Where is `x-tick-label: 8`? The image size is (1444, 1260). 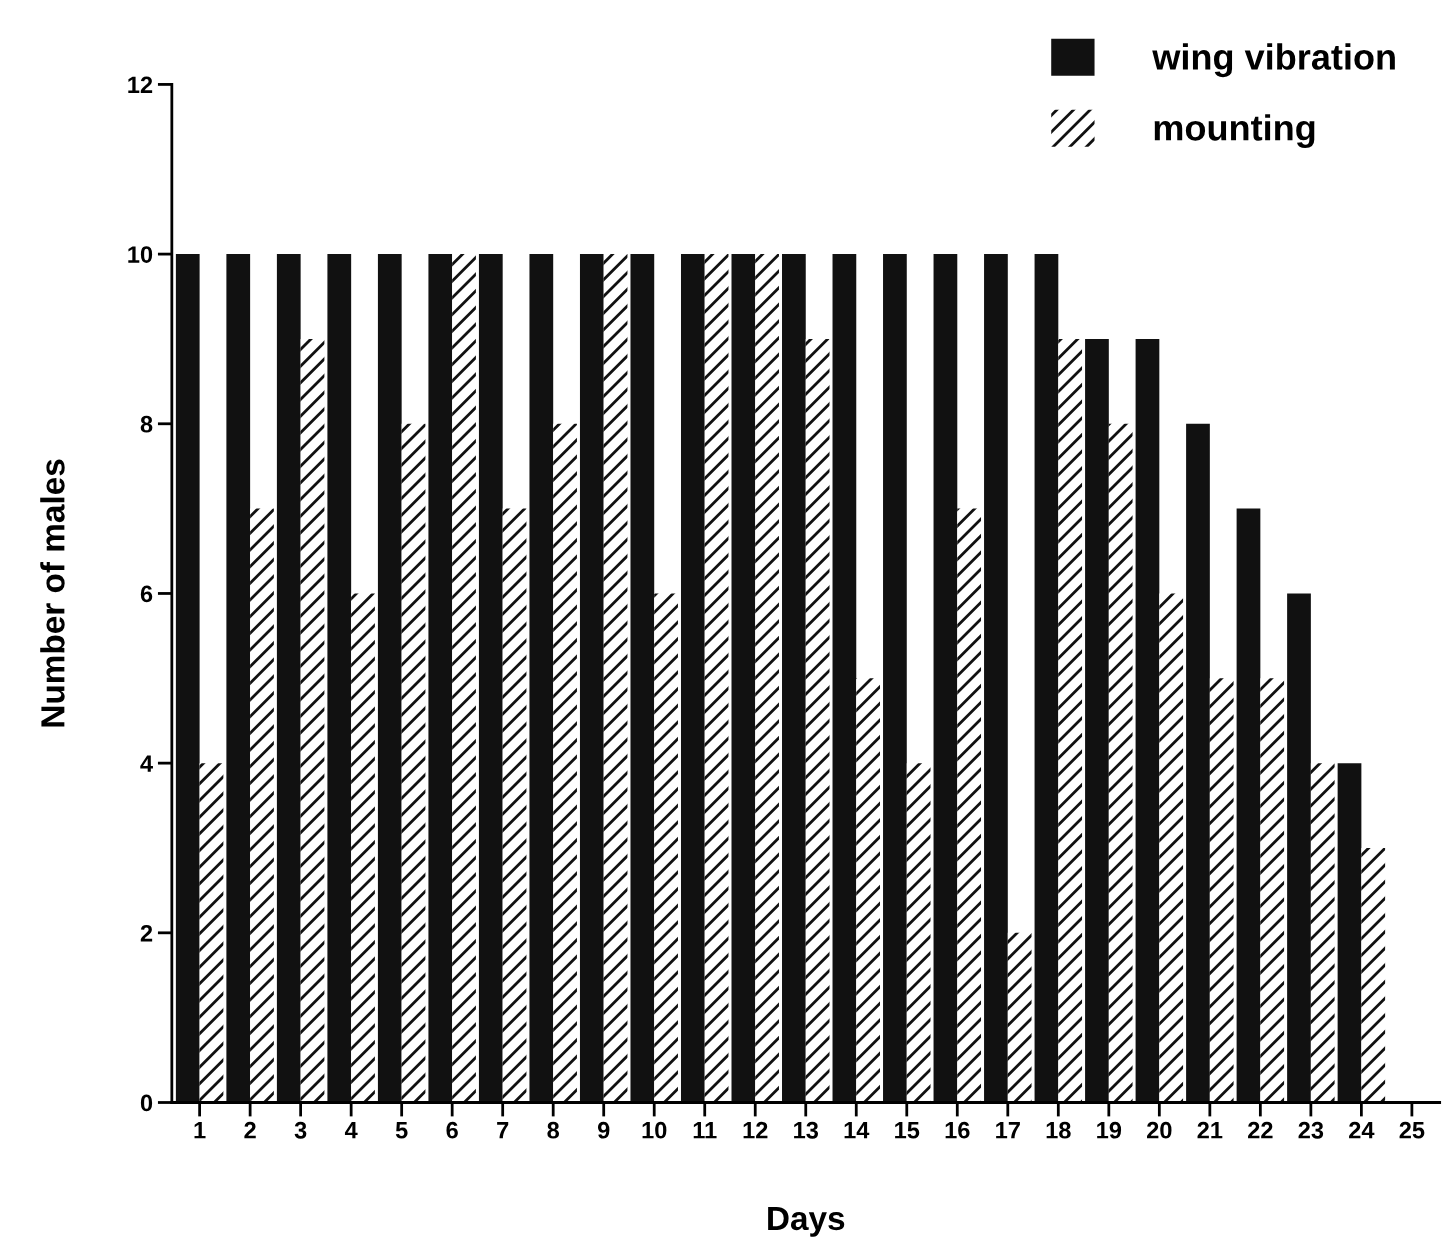 x-tick-label: 8 is located at coordinates (553, 1130).